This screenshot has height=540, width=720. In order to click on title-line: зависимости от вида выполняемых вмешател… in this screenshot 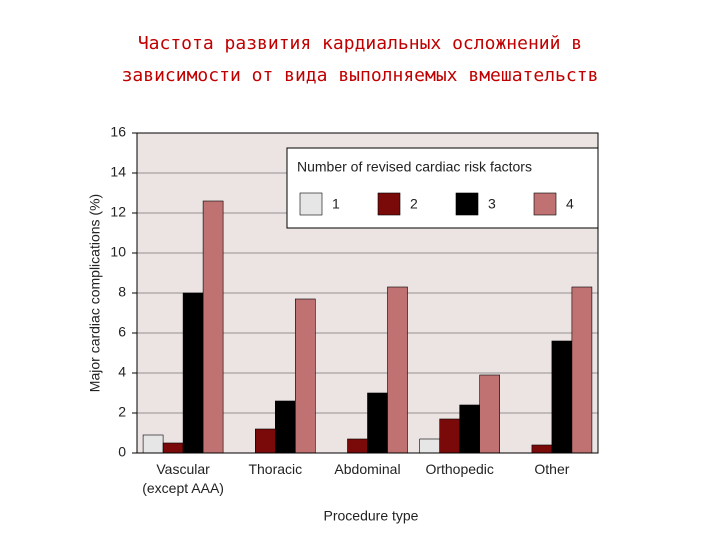, I will do `click(360, 75)`.